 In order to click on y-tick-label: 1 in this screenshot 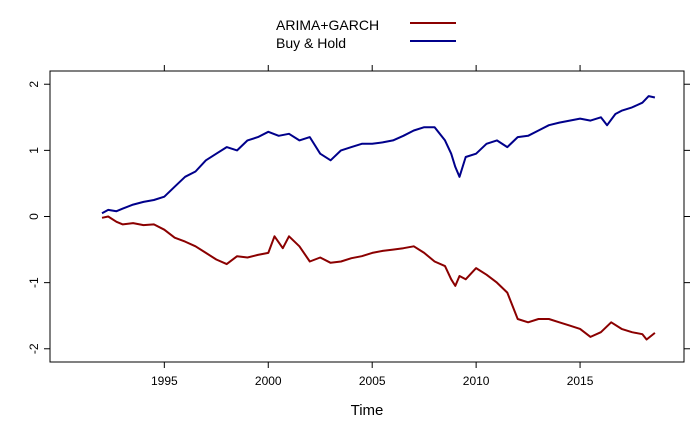, I will do `click(34, 150)`.